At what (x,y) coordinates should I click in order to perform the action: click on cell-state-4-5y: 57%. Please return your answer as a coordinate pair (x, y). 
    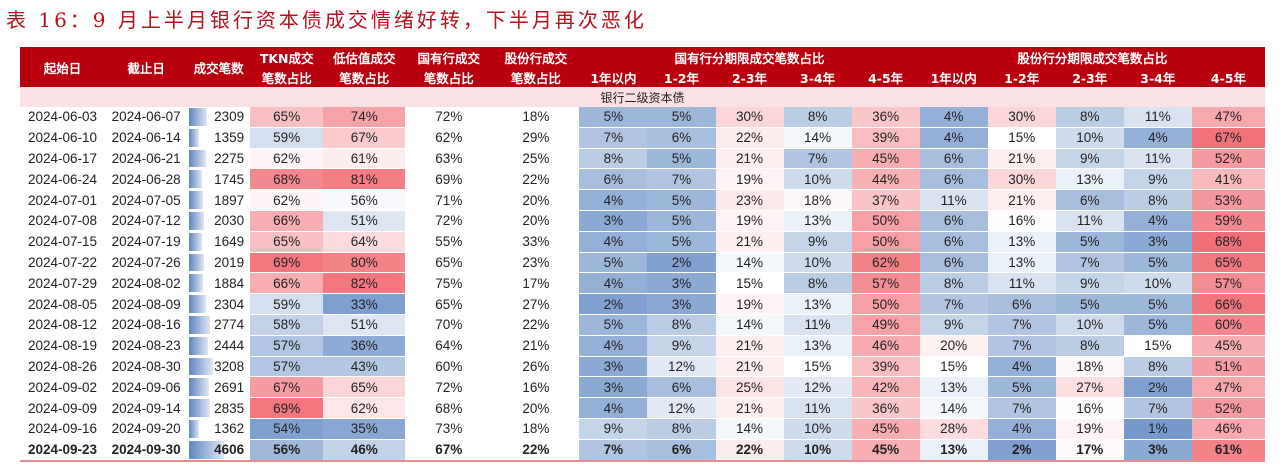
    Looking at the image, I should click on (885, 283).